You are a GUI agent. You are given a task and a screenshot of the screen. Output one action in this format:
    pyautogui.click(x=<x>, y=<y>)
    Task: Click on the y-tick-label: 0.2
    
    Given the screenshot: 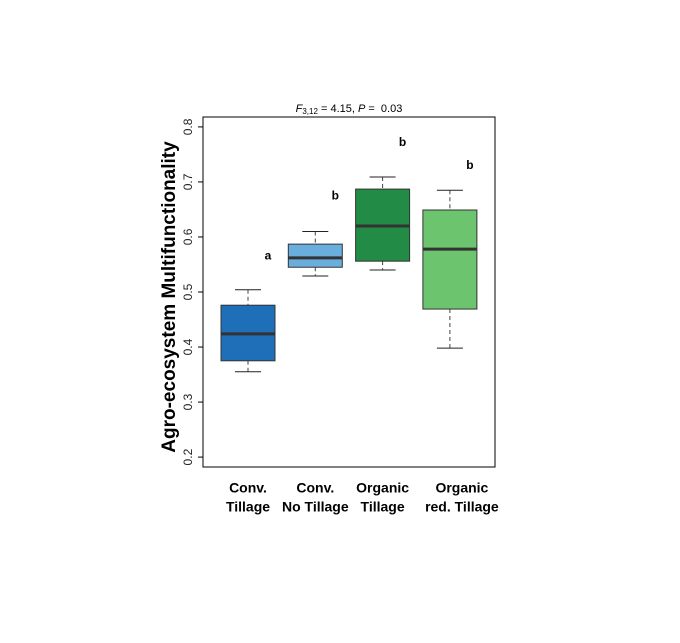 What is the action you would take?
    pyautogui.click(x=188, y=456)
    